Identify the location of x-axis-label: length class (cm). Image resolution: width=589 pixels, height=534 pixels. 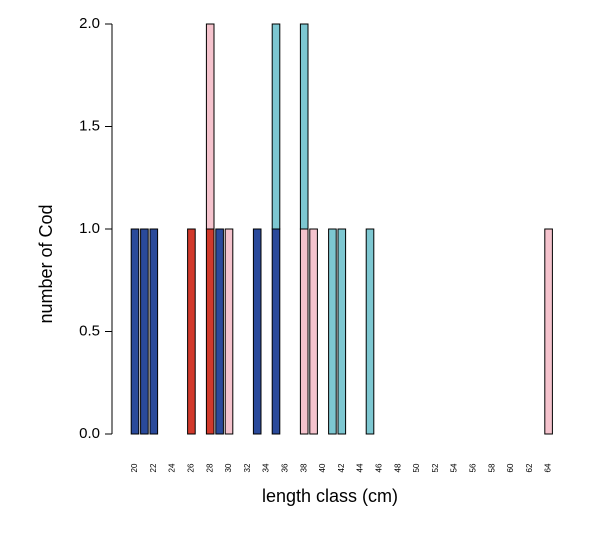
(330, 496).